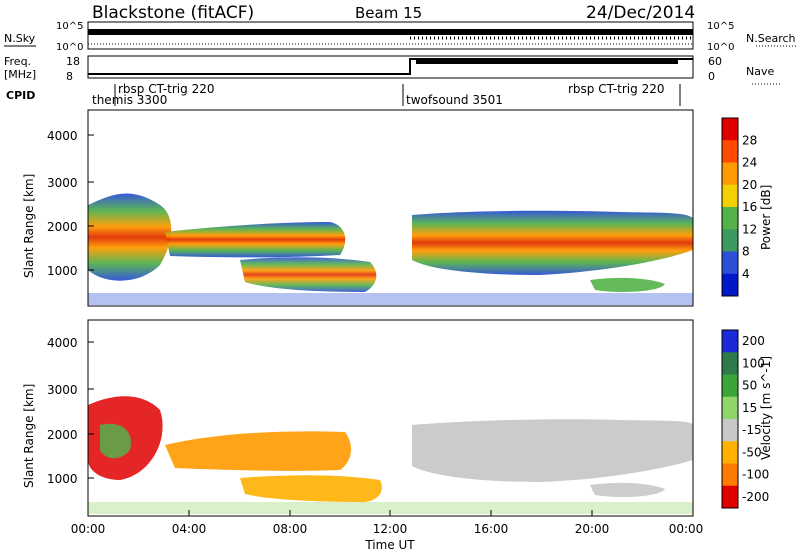  I want to click on velocity-region-grey, so click(552, 450).